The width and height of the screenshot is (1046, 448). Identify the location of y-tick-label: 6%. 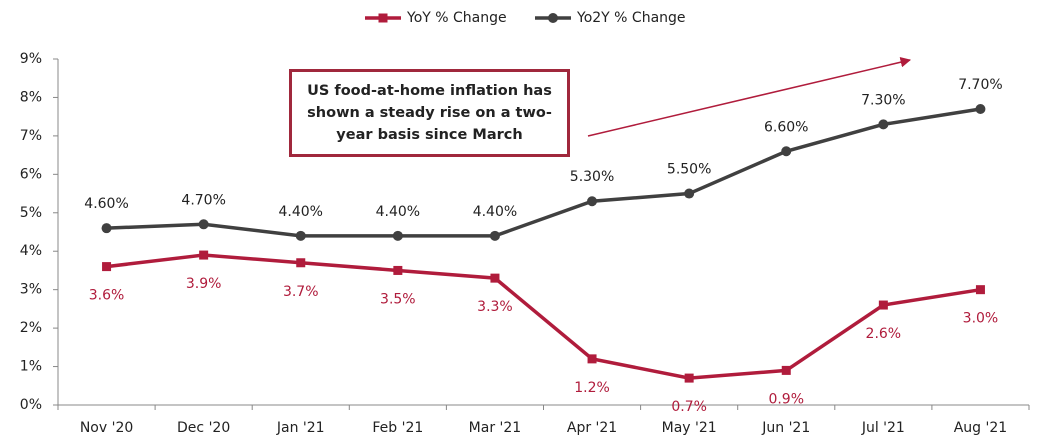
(31, 174).